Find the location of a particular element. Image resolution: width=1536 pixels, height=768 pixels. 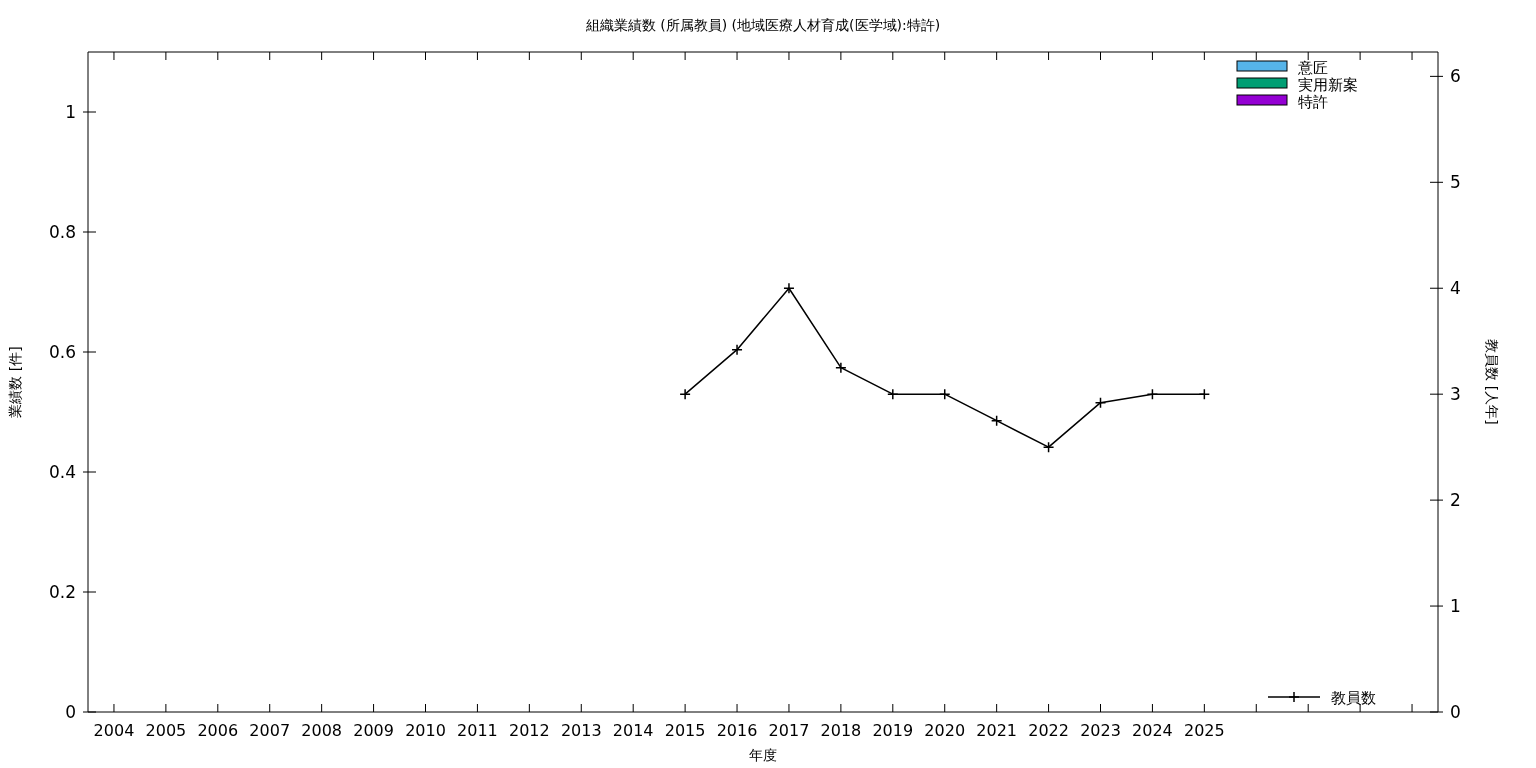

y2-tick-label: 5 is located at coordinates (1455, 182).